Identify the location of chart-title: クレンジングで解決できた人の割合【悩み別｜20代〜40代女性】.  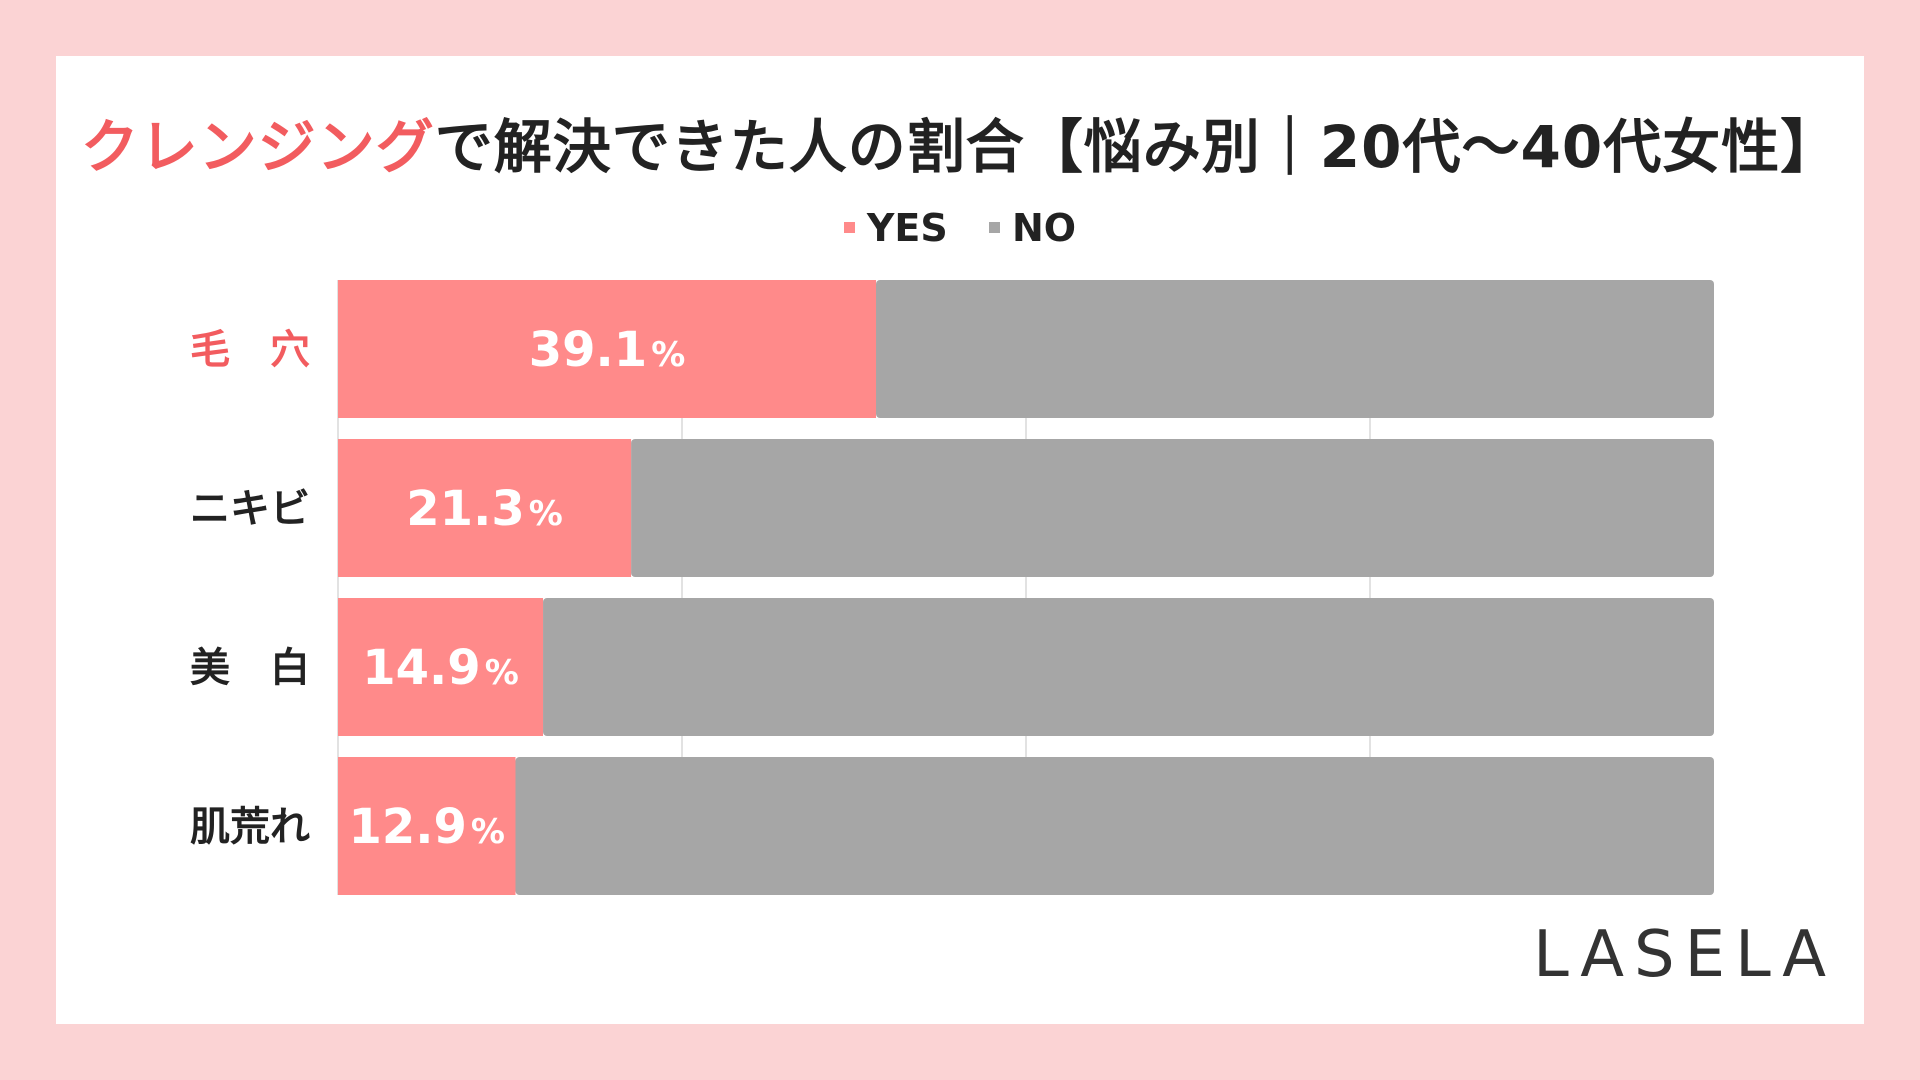
(960, 142).